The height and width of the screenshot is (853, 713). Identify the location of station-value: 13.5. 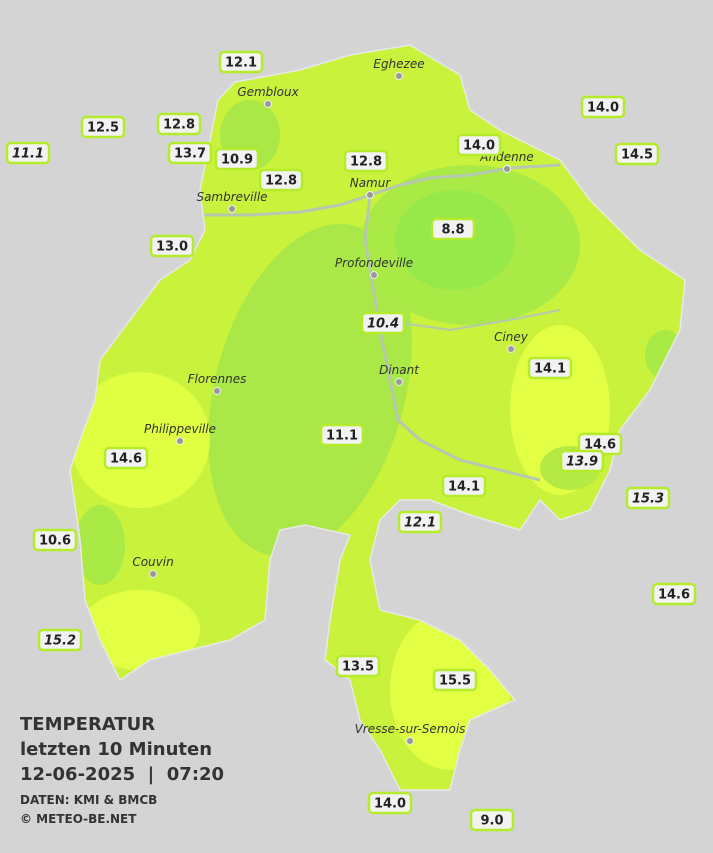
(358, 667).